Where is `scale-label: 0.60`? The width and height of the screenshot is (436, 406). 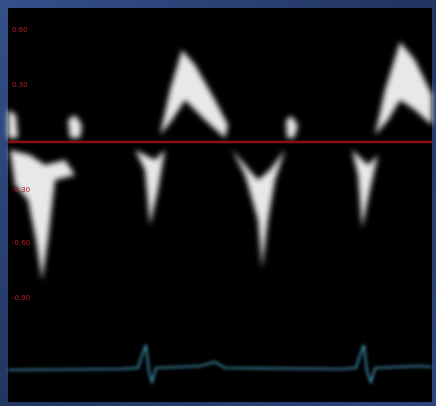 scale-label: 0.60 is located at coordinates (20, 30).